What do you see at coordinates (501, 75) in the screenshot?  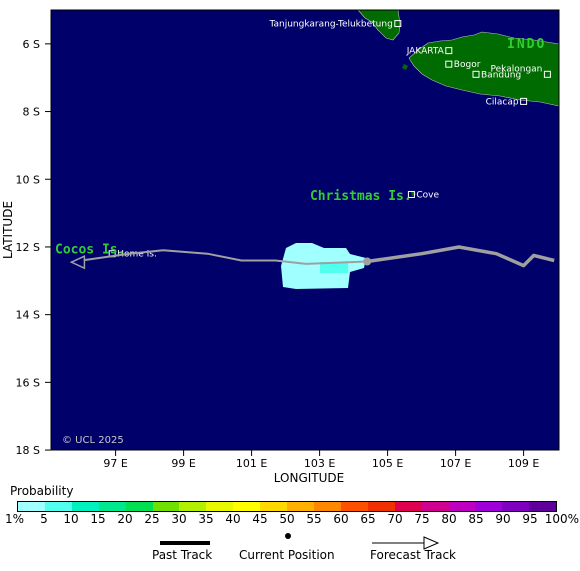 I see `place-label: Bandung` at bounding box center [501, 75].